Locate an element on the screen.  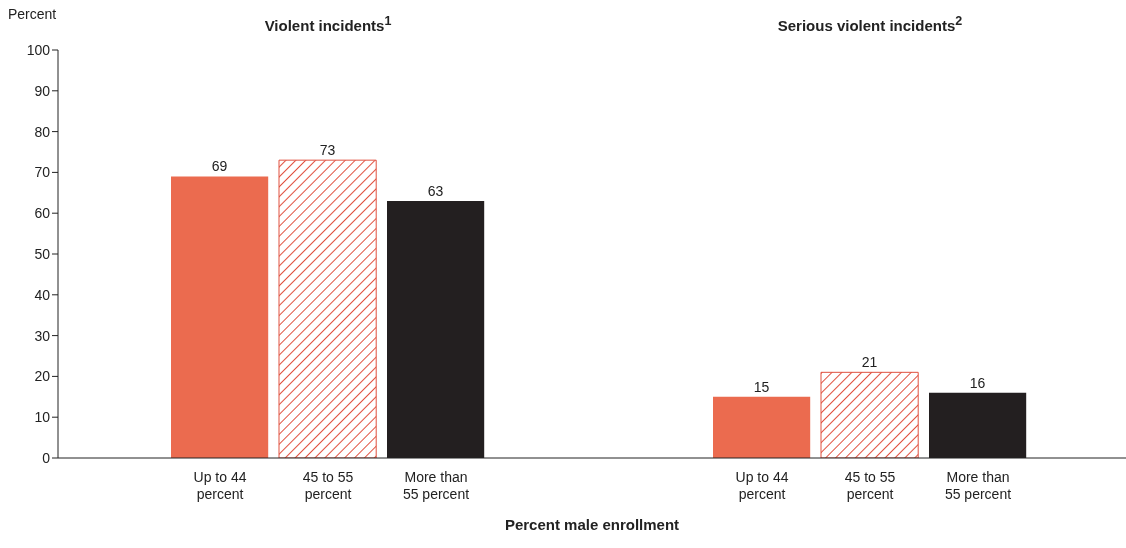
data-label: 16 is located at coordinates (977, 382).